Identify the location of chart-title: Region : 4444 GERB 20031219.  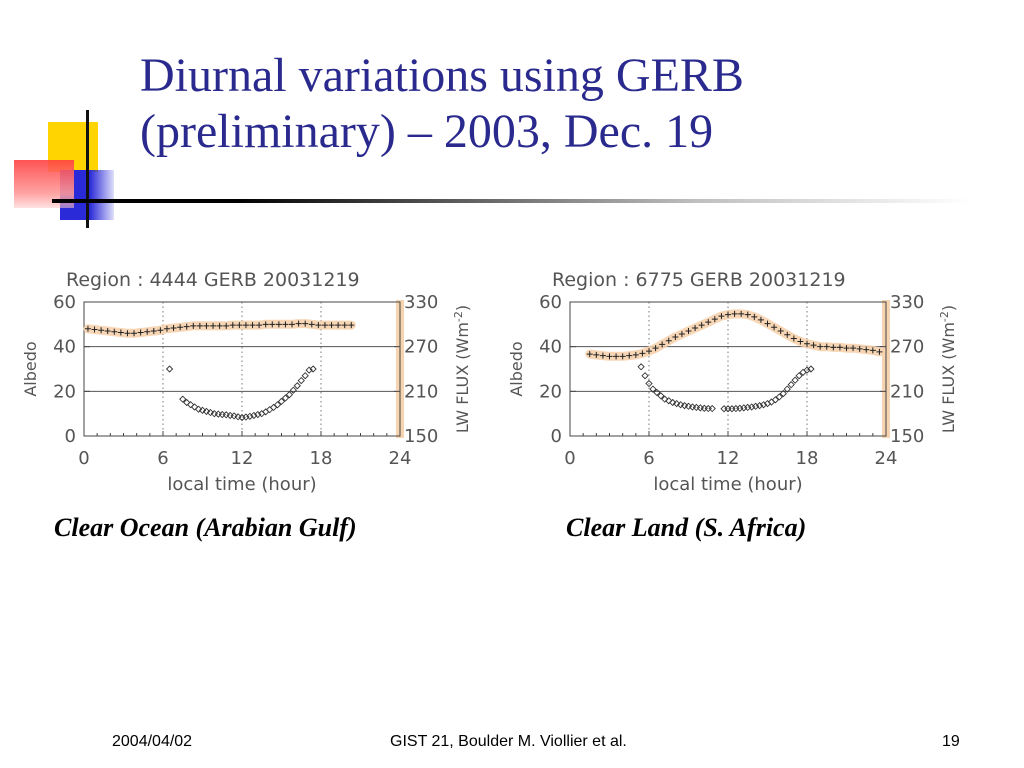
(213, 280).